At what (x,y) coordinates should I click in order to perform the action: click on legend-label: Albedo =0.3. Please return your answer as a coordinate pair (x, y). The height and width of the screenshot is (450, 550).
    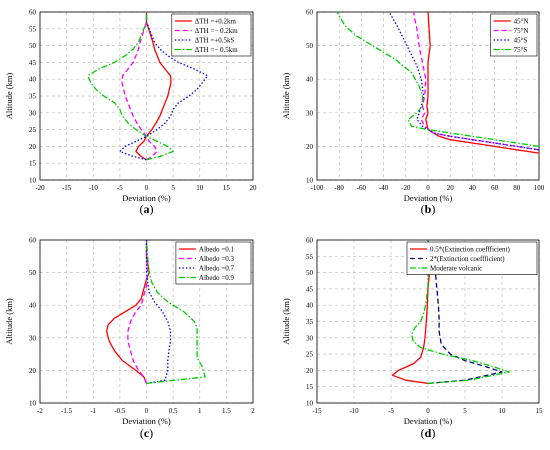
    Looking at the image, I should click on (217, 259).